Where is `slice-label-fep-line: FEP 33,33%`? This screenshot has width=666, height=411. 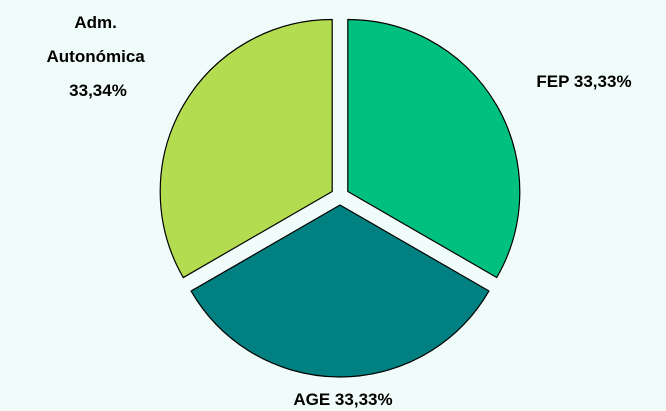 slice-label-fep-line: FEP 33,33% is located at coordinates (583, 81).